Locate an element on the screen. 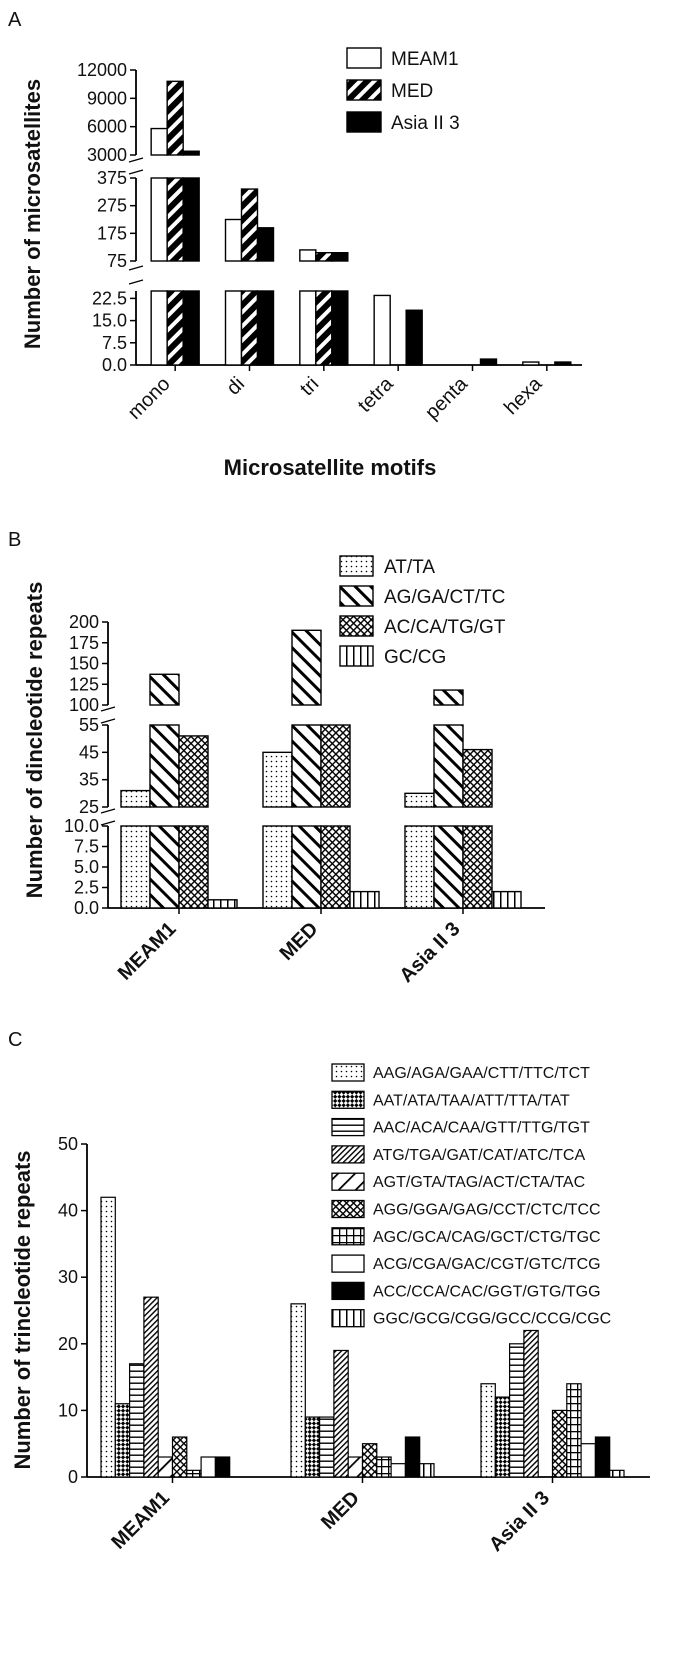 The height and width of the screenshot is (1653, 685). legend-label: Asia II 3 is located at coordinates (425, 123).